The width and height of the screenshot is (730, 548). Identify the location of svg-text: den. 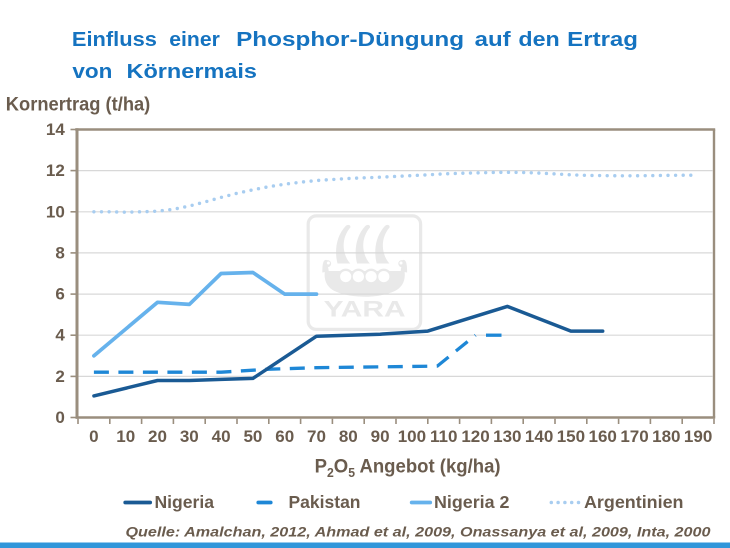
(538, 40).